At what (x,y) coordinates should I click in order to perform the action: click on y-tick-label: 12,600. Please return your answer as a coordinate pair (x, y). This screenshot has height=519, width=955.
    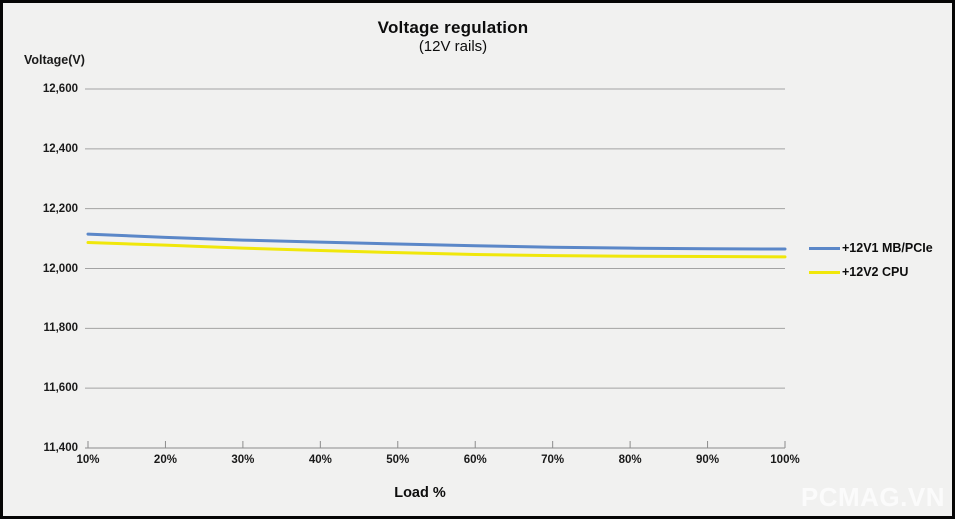
    Looking at the image, I should click on (60, 89).